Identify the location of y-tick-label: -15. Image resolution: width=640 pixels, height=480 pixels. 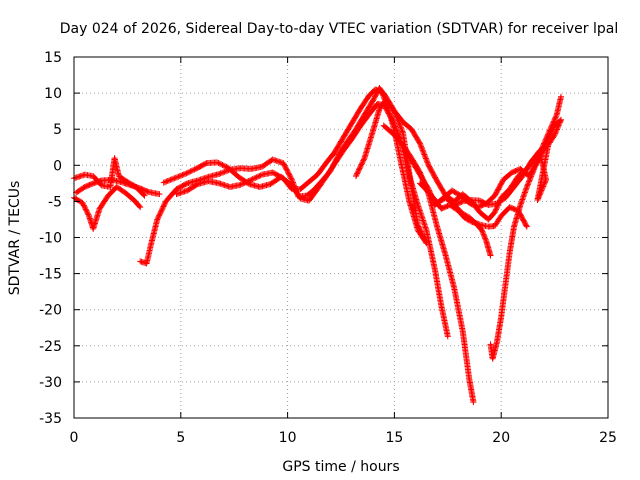
(50, 275).